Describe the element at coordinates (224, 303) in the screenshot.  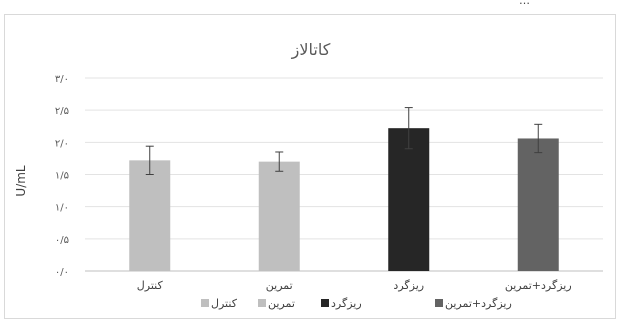
I see `legend-label: کنترل` at that location.